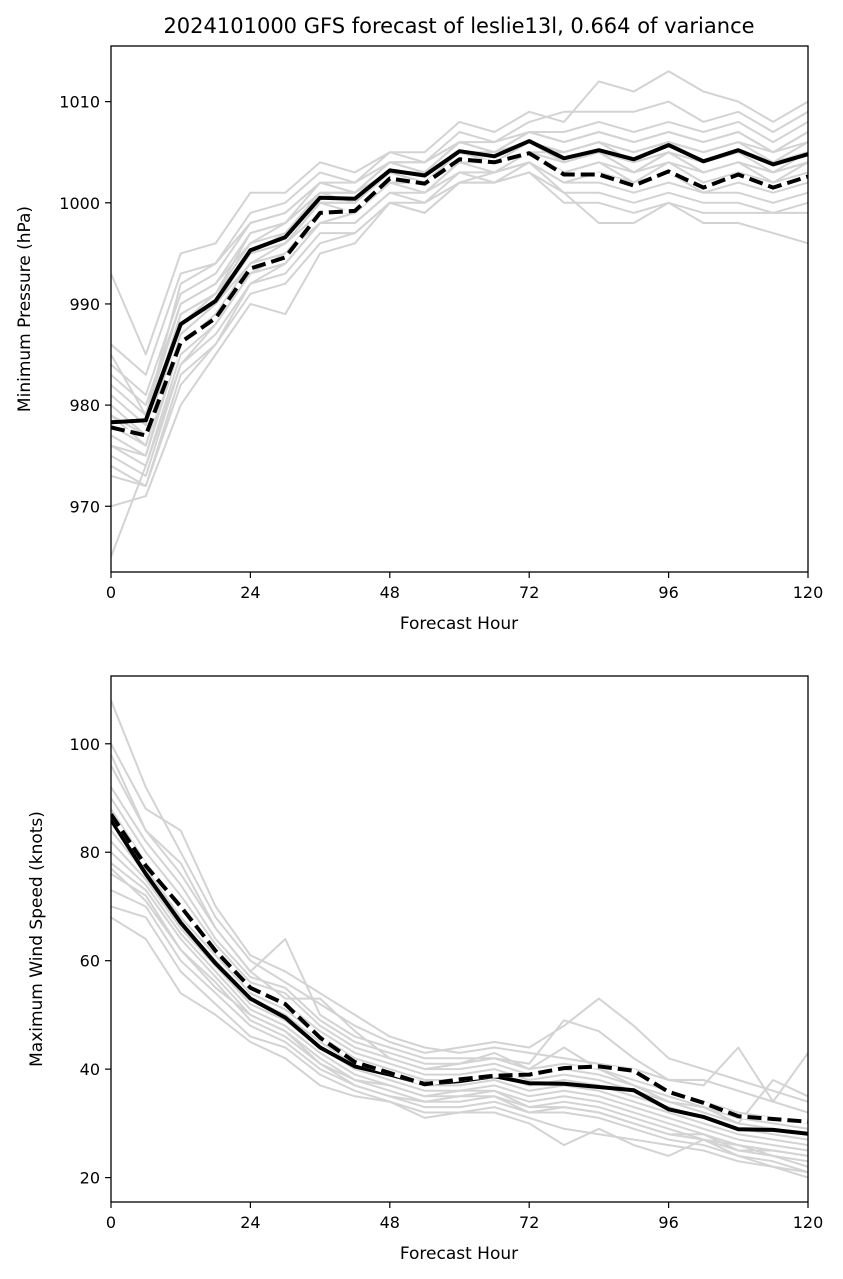  Describe the element at coordinates (84, 506) in the screenshot. I see `pressure-y-tick-label: 970` at that location.